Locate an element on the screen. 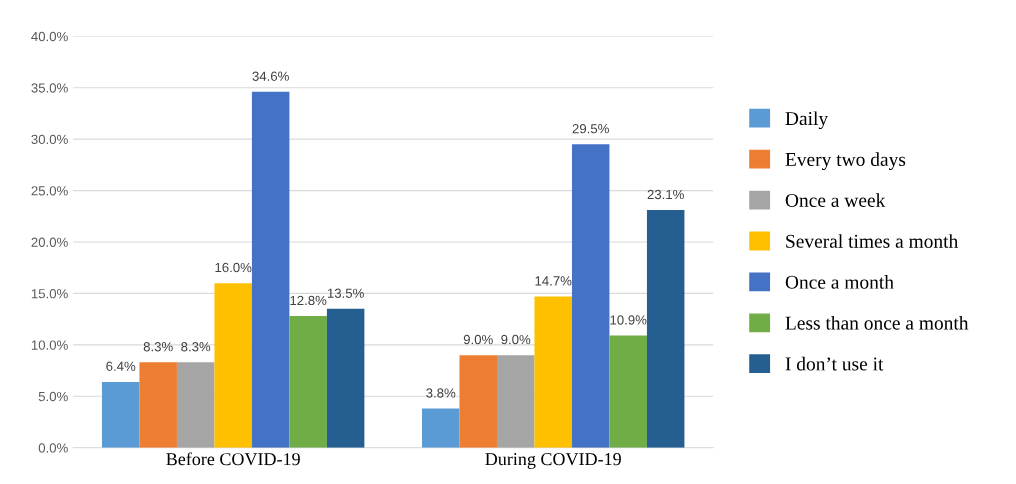 Image resolution: width=1016 pixels, height=484 pixels. data-label: 6.4% is located at coordinates (121, 366).